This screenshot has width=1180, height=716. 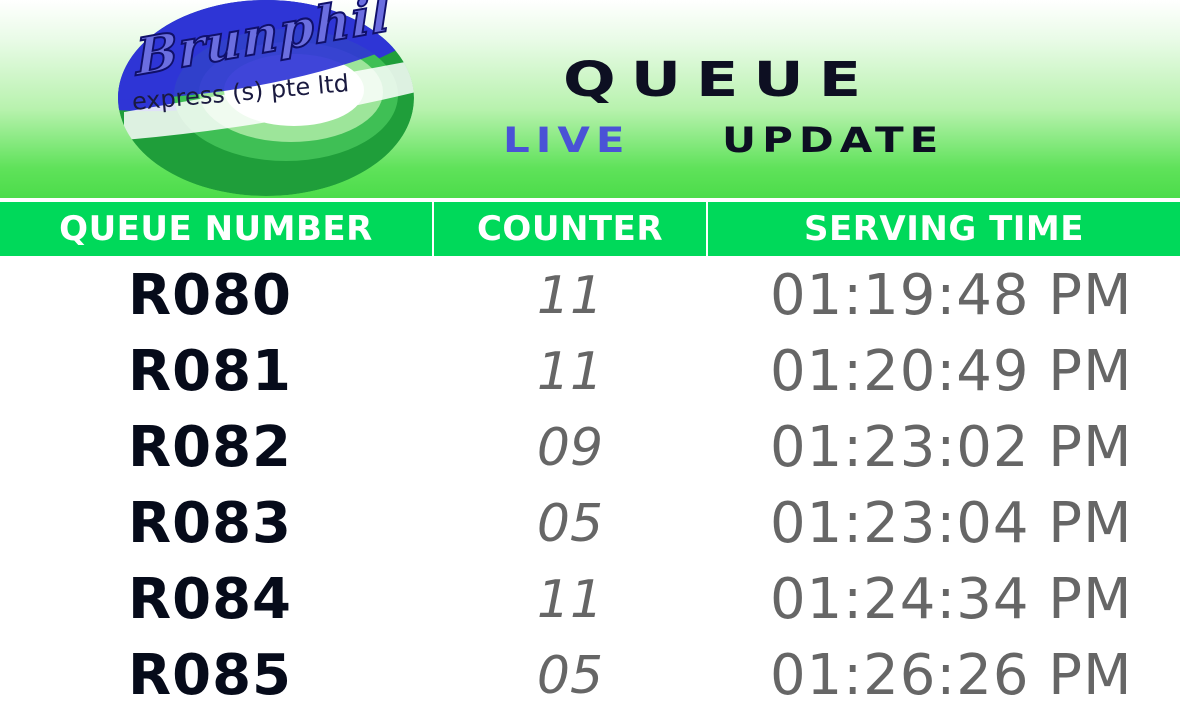 I want to click on serving-time-cell: 01:23:04 PM, so click(x=951, y=523).